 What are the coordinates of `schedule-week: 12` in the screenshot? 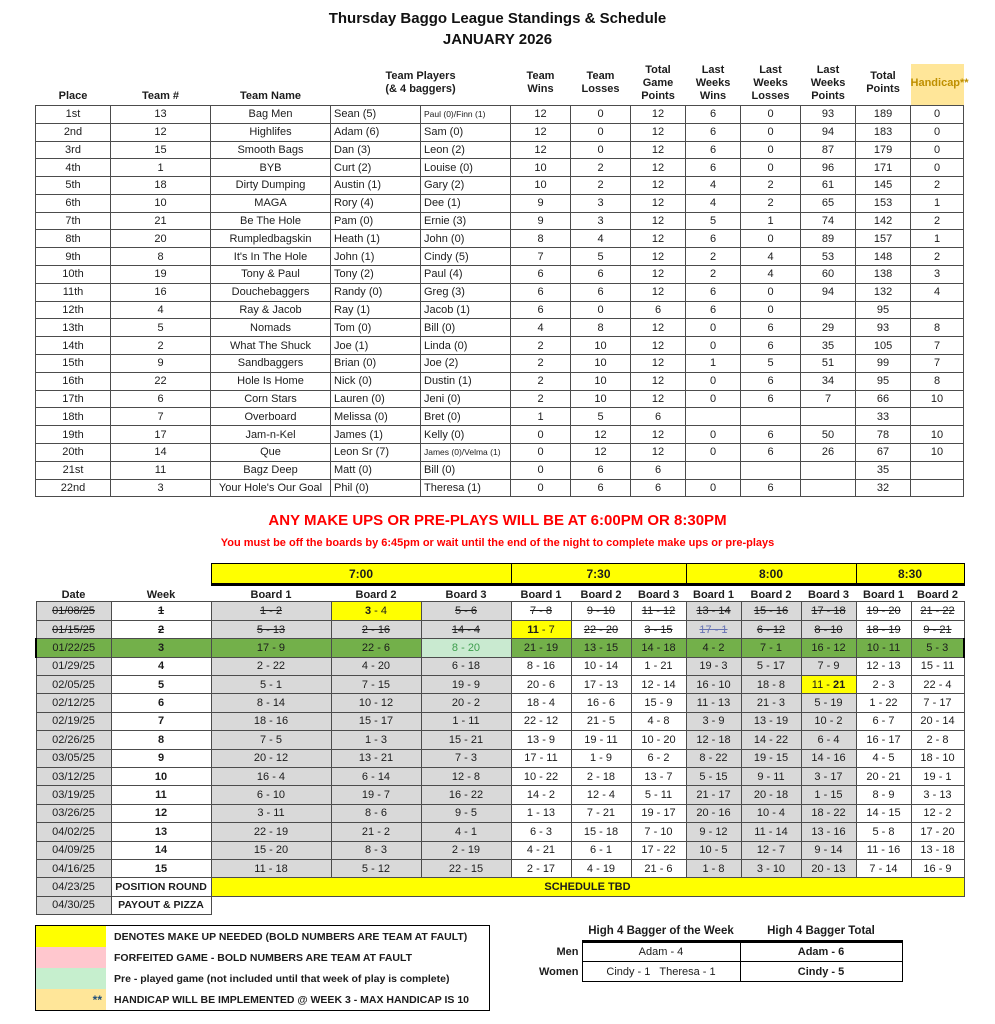 It's located at (161, 813).